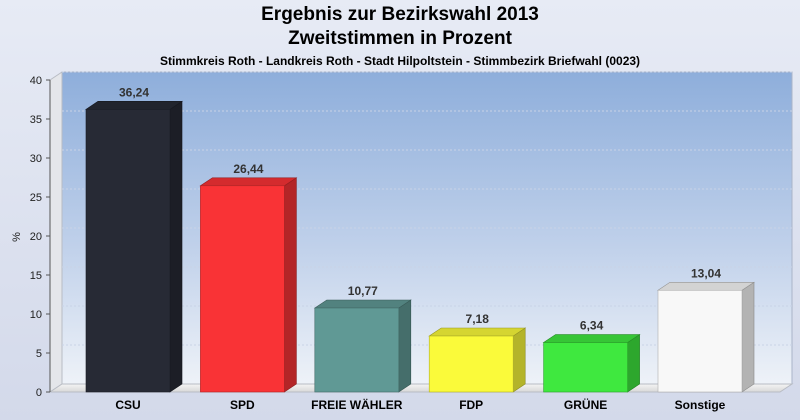 This screenshot has height=420, width=800. I want to click on x-tick-label: SPD, so click(242, 405).